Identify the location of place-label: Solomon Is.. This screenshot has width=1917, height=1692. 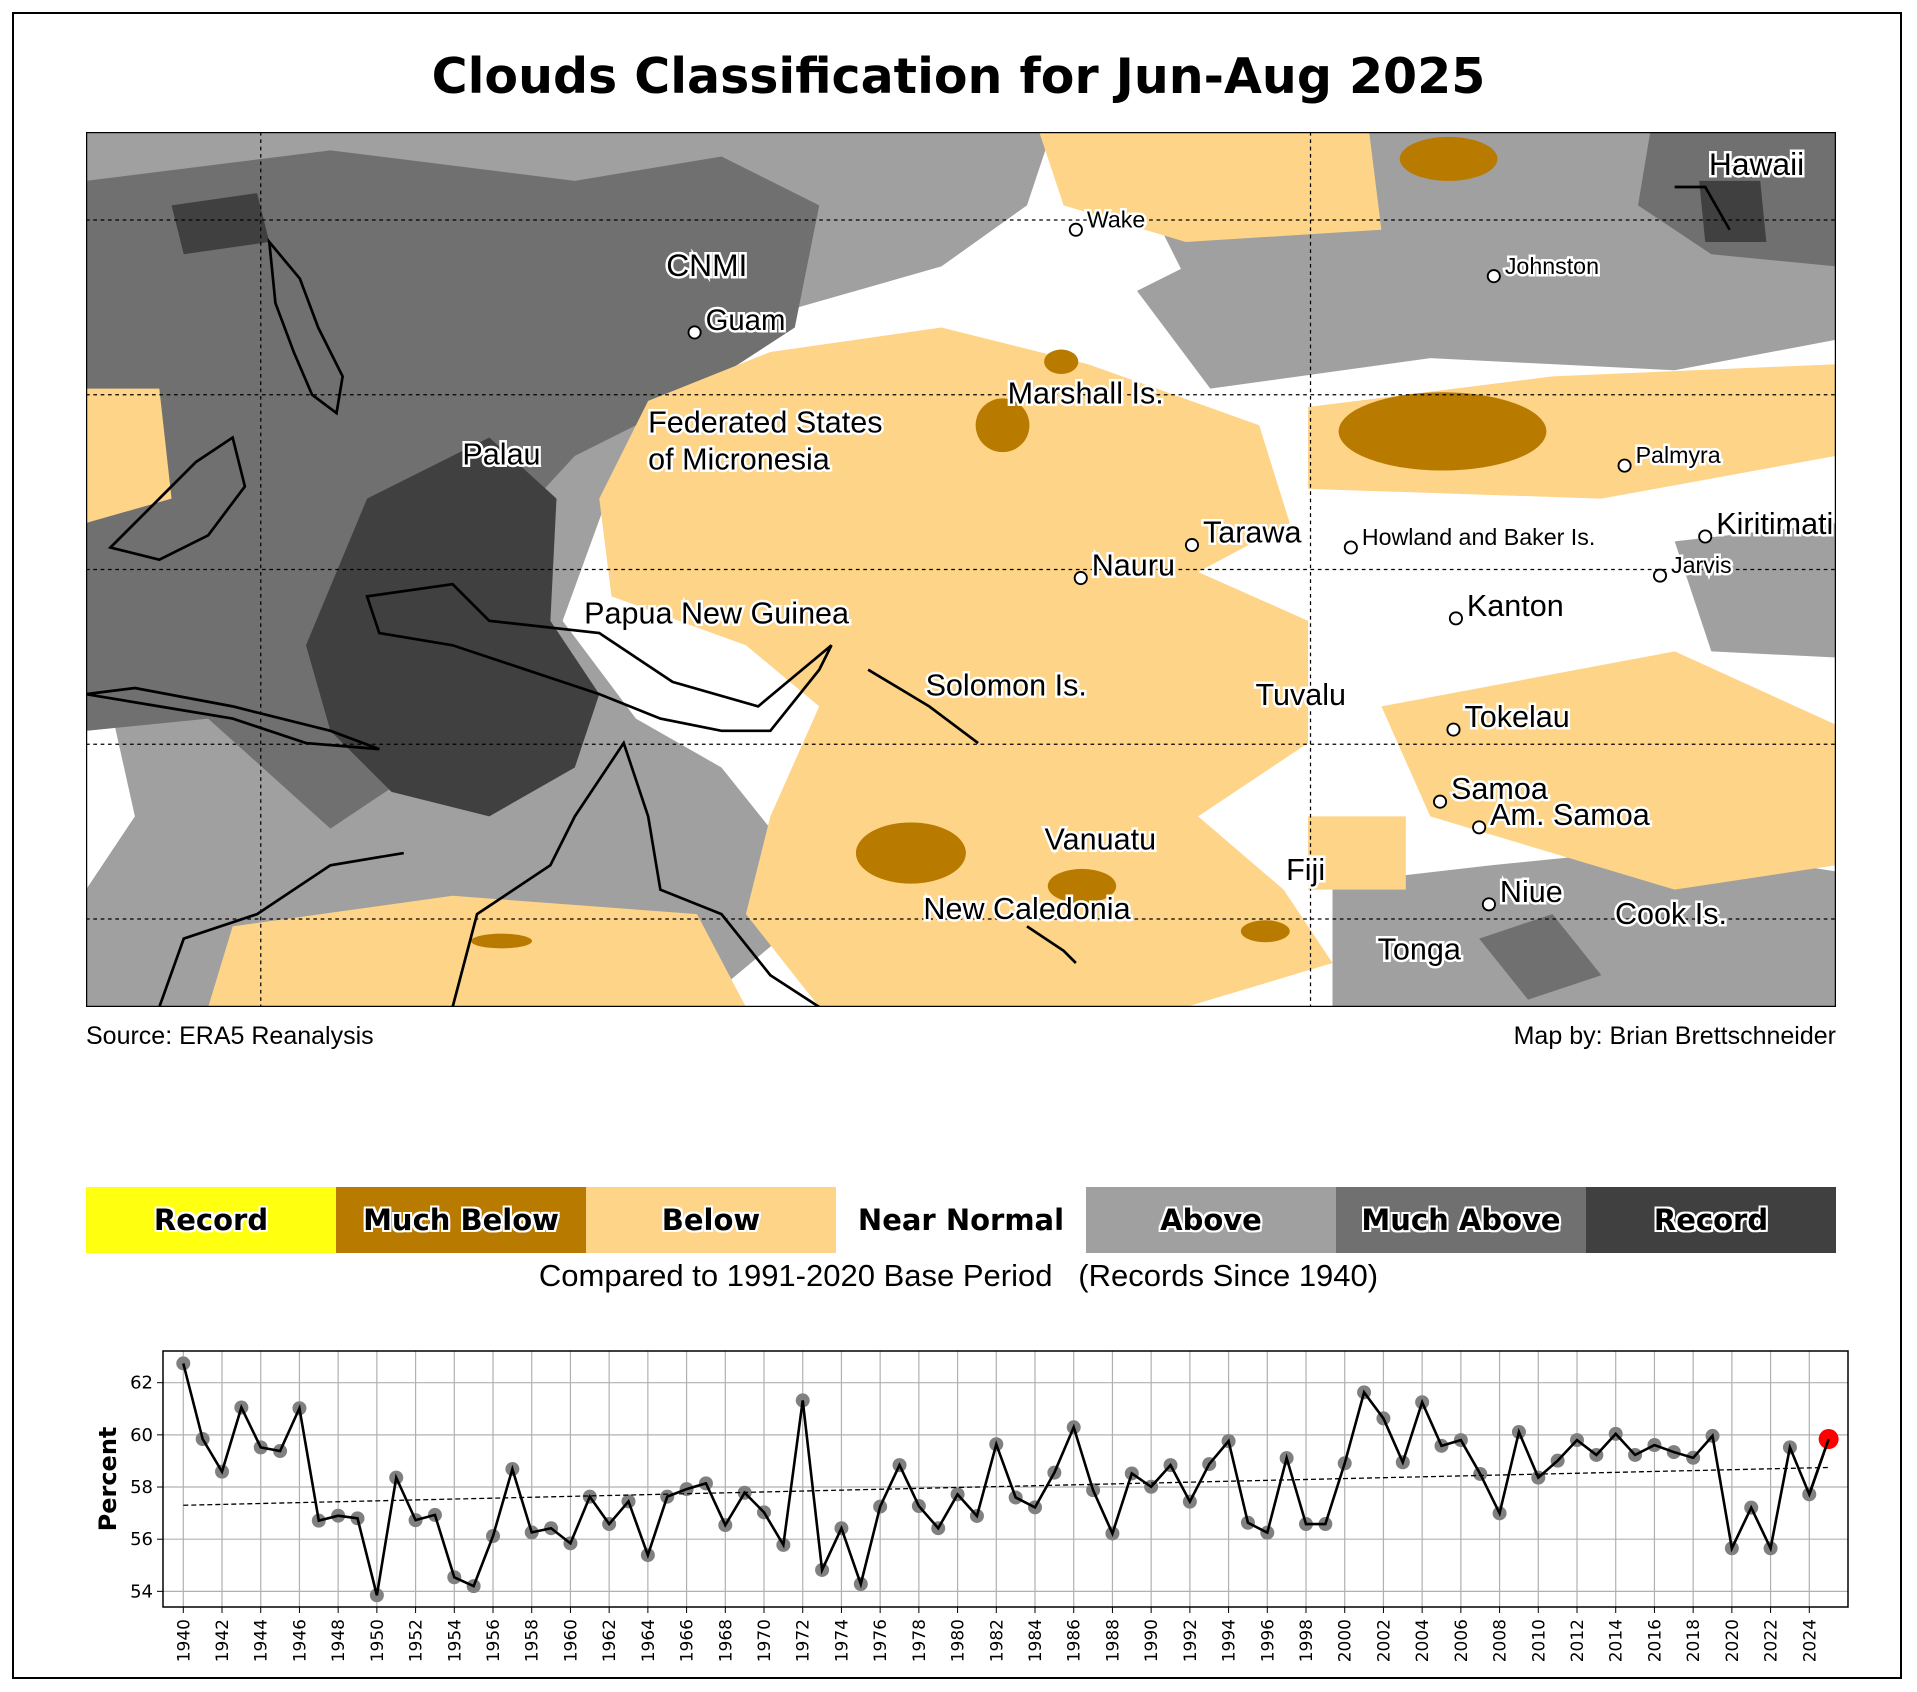
(1006, 685).